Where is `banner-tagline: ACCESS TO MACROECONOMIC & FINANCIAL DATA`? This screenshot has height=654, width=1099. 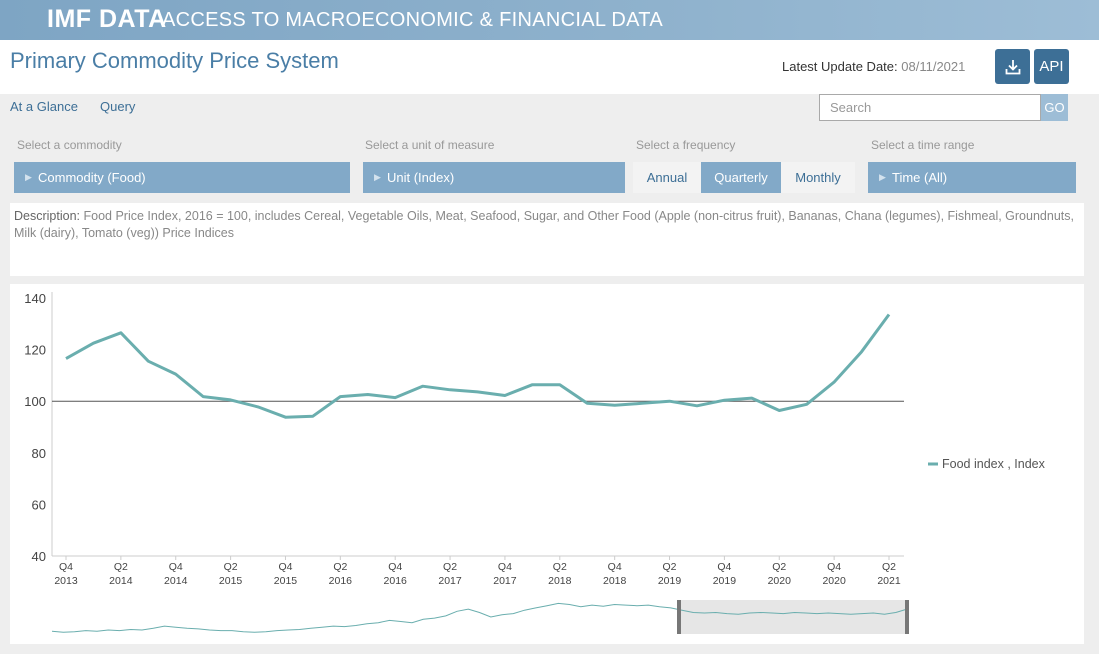
banner-tagline: ACCESS TO MACROECONOMIC & FINANCIAL DATA is located at coordinates (412, 20).